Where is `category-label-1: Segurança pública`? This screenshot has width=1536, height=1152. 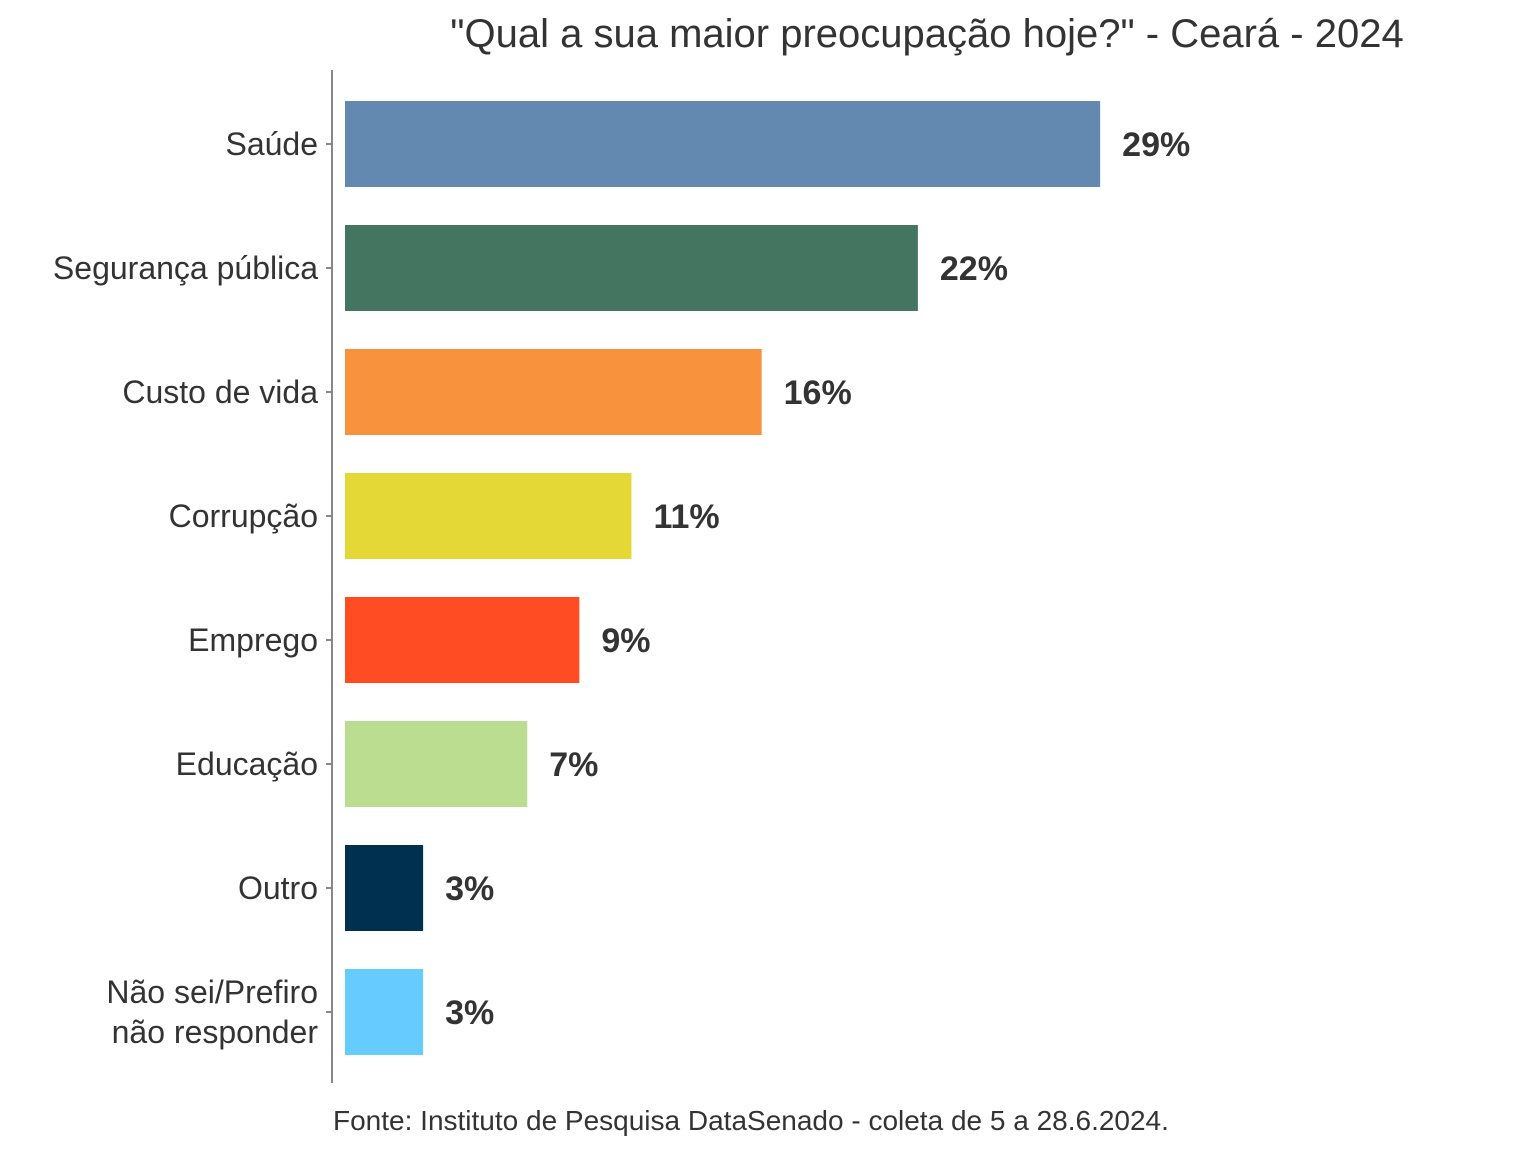
category-label-1: Segurança pública is located at coordinates (185, 268).